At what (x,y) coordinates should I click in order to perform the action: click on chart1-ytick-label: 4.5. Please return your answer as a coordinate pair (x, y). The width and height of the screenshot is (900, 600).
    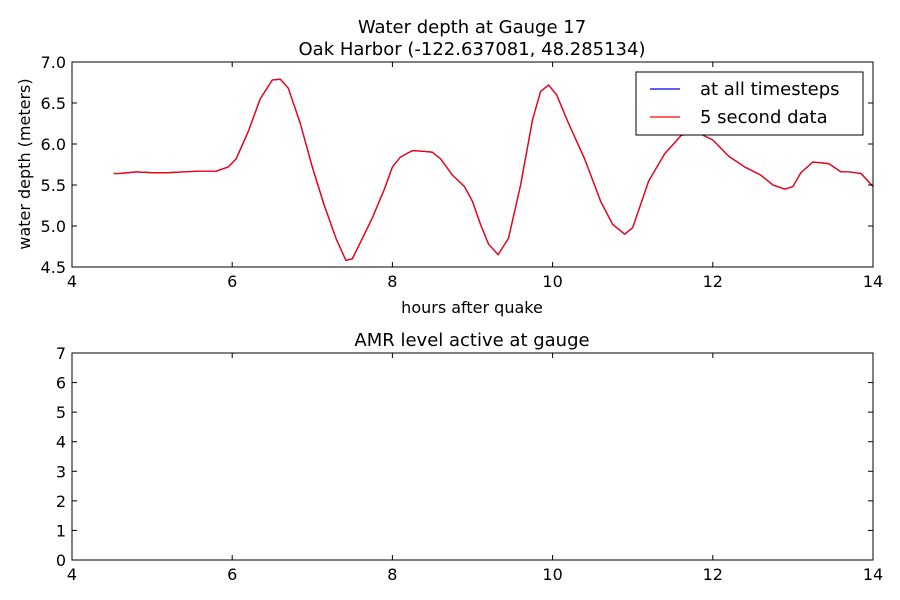
    Looking at the image, I should click on (53, 267).